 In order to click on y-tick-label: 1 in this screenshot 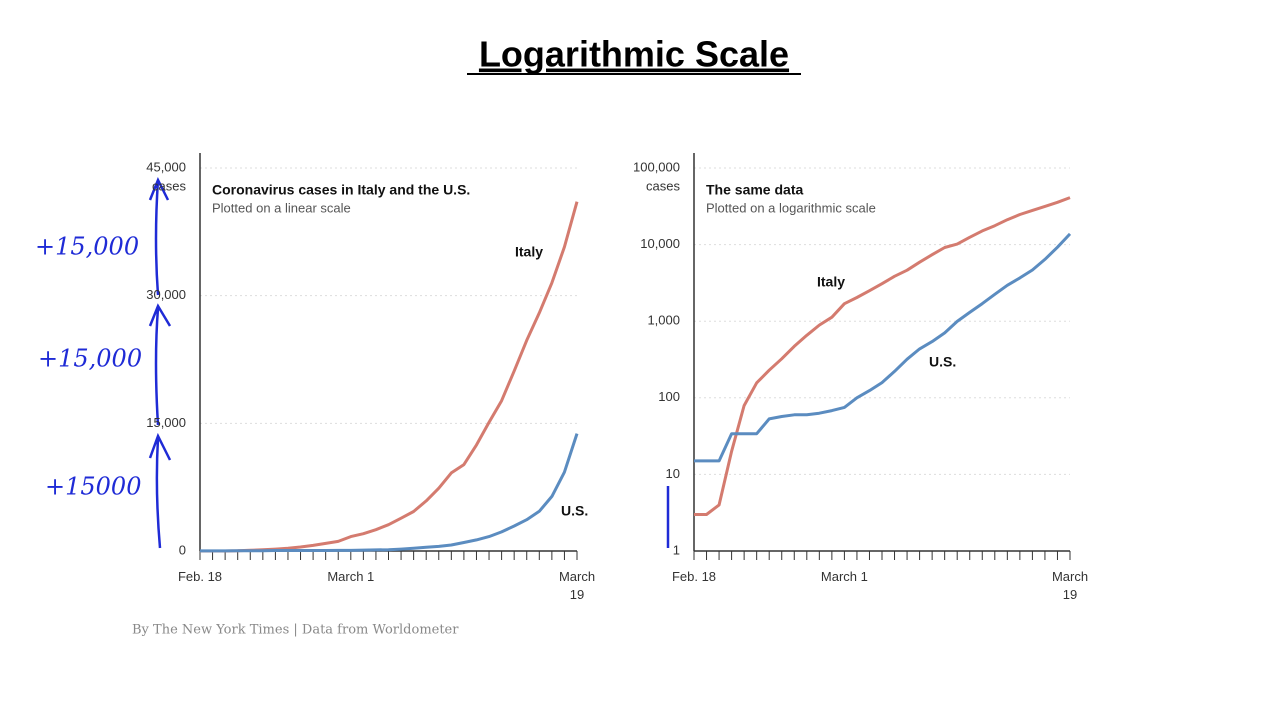, I will do `click(676, 549)`.